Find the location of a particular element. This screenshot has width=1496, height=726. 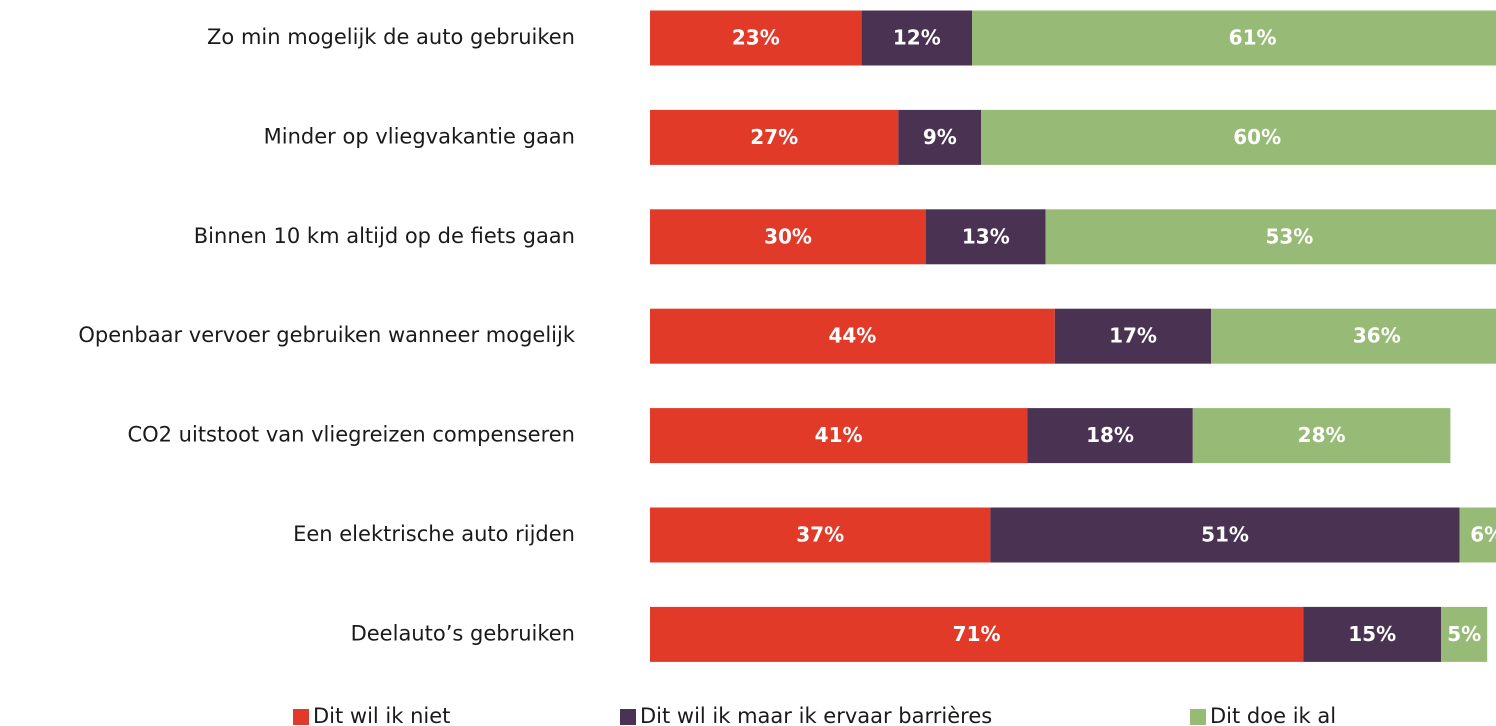

value-label: 23% is located at coordinates (756, 38).